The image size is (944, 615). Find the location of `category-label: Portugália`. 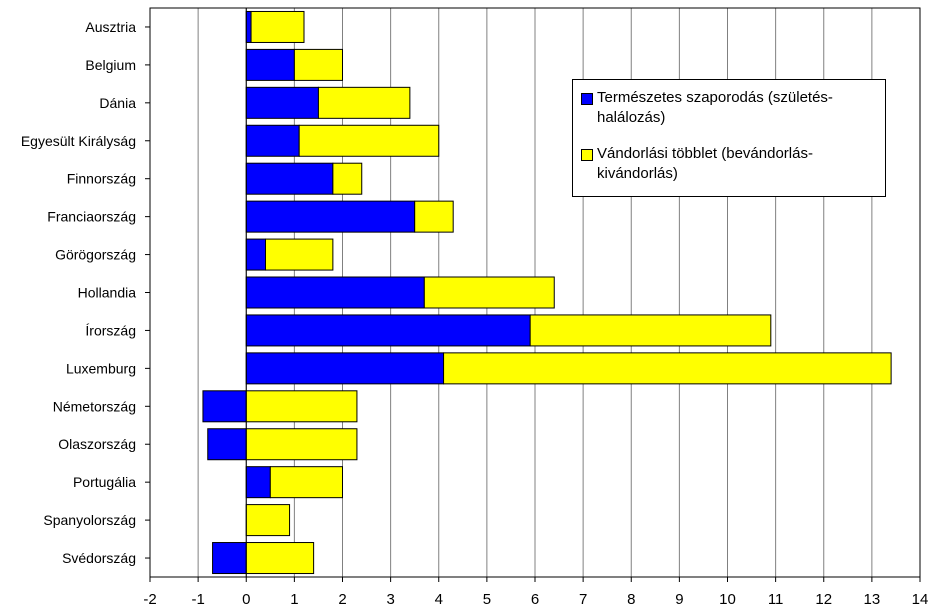

category-label: Portugália is located at coordinates (104, 482).